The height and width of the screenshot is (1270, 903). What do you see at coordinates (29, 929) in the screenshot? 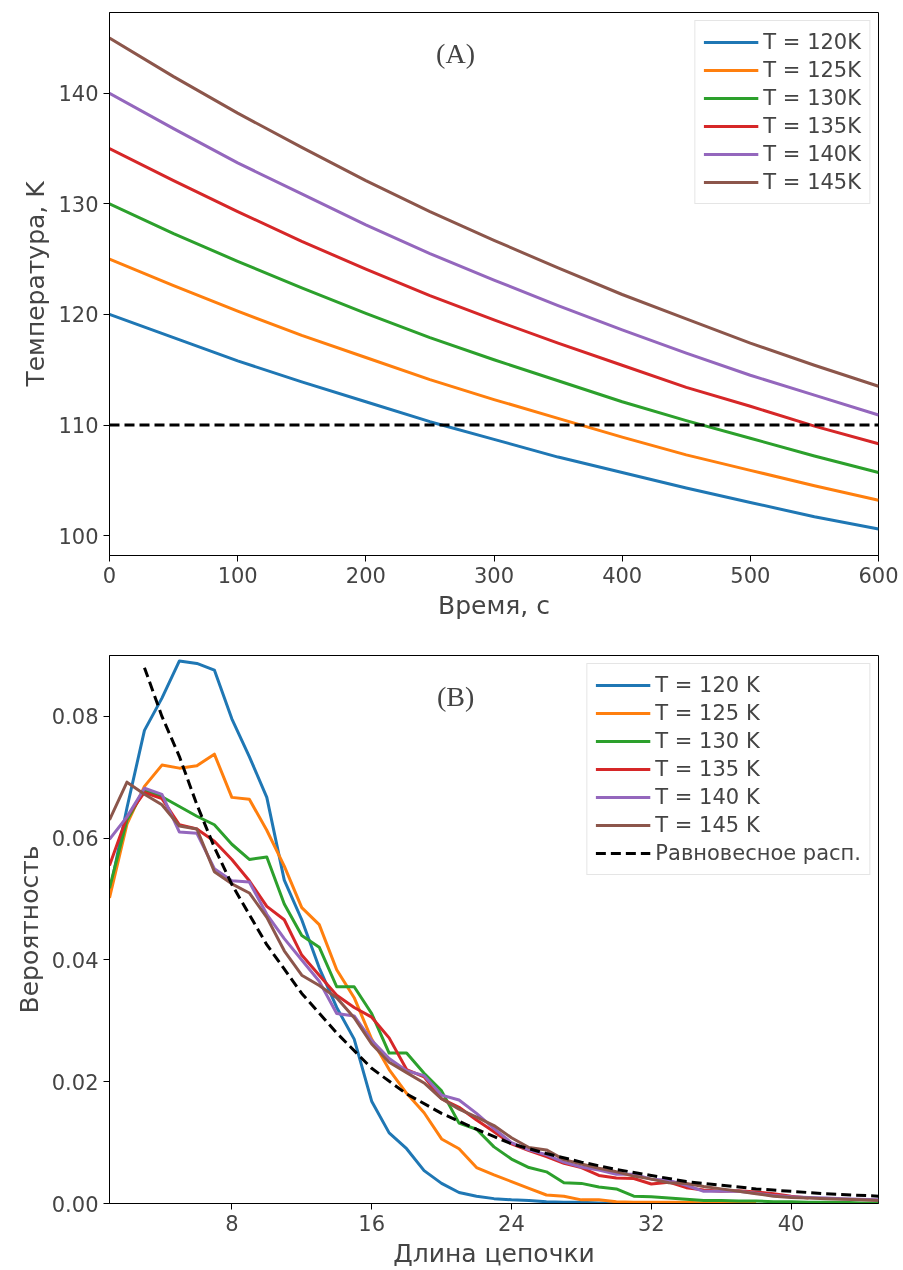
I see `y-axis-title: Вероятность` at bounding box center [29, 929].